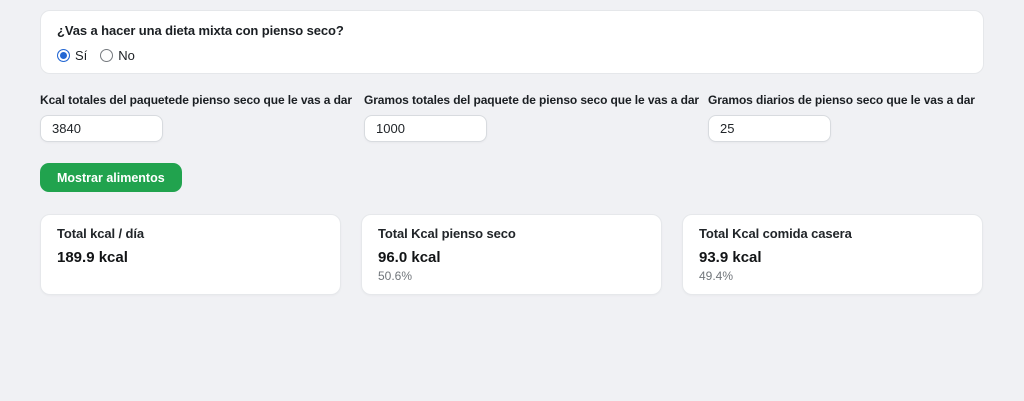 The image size is (1024, 401). What do you see at coordinates (409, 257) in the screenshot?
I see `result-dry-food-value: 96.0 kcal` at bounding box center [409, 257].